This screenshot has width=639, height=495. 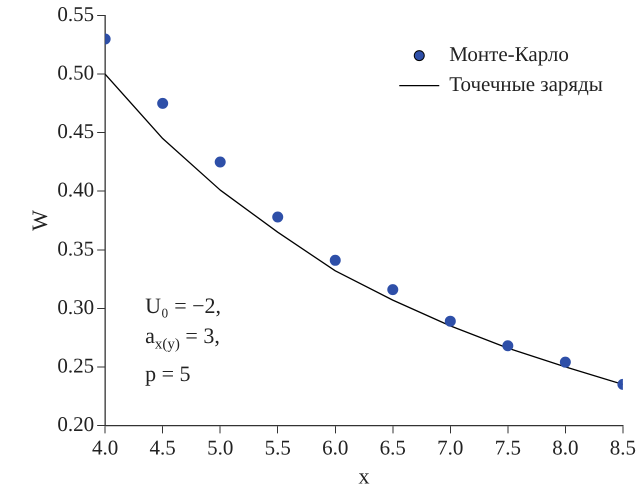 What do you see at coordinates (220, 448) in the screenshot?
I see `x-tick-label: 5.0` at bounding box center [220, 448].